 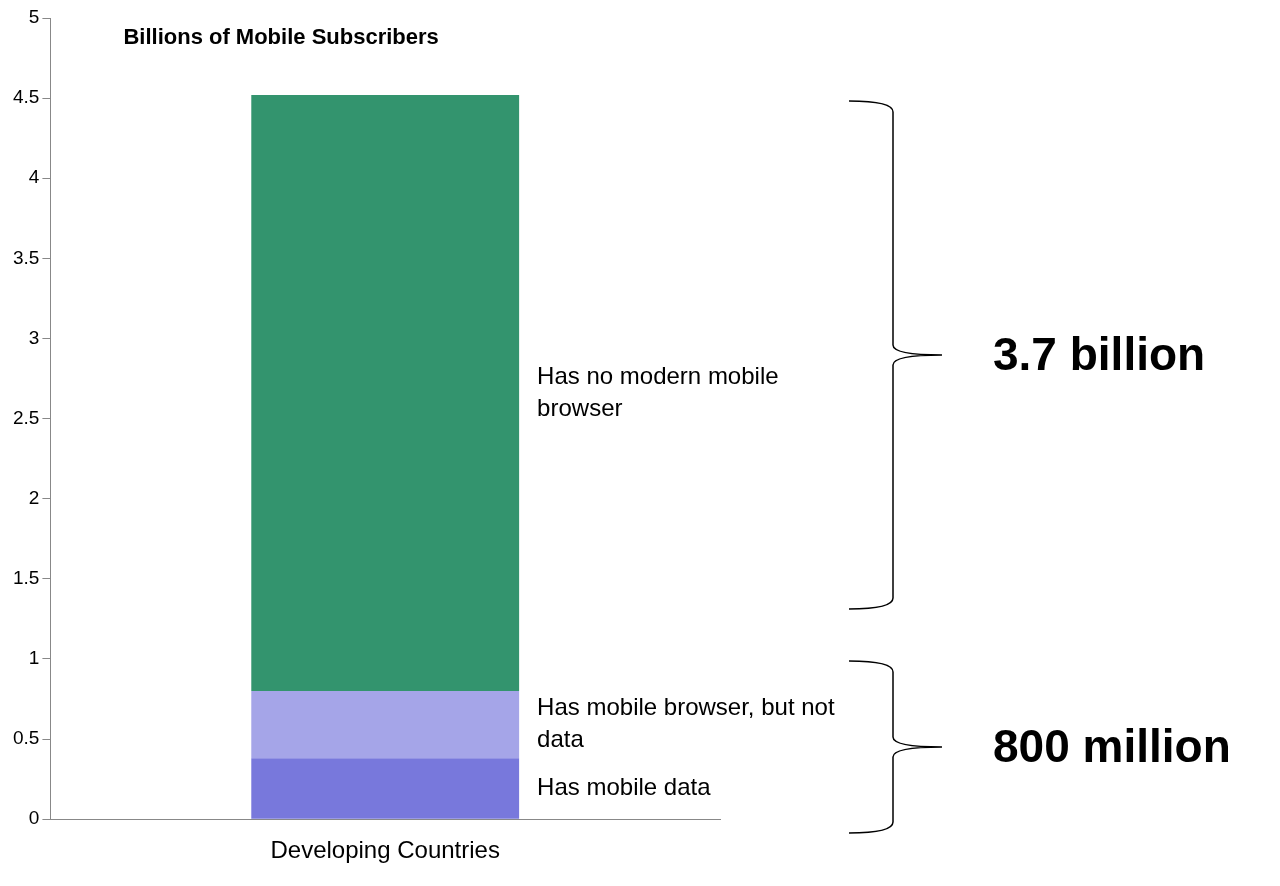 What do you see at coordinates (34, 658) in the screenshot?
I see `y-tick-label: 1` at bounding box center [34, 658].